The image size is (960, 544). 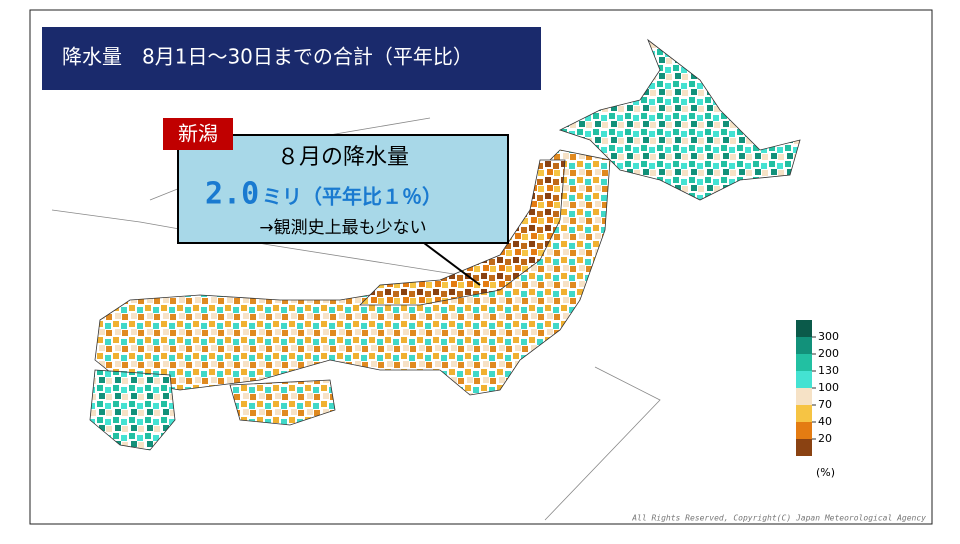 I want to click on callout-box, so click(x=343, y=189).